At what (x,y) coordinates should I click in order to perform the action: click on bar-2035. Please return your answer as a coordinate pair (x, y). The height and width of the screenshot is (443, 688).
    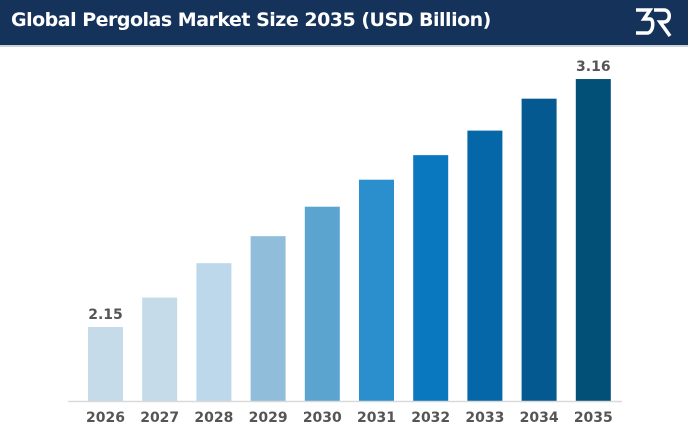
    Looking at the image, I should click on (593, 240).